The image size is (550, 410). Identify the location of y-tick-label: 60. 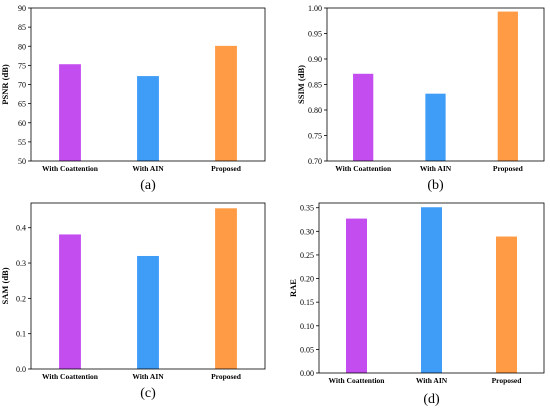
(22, 123).